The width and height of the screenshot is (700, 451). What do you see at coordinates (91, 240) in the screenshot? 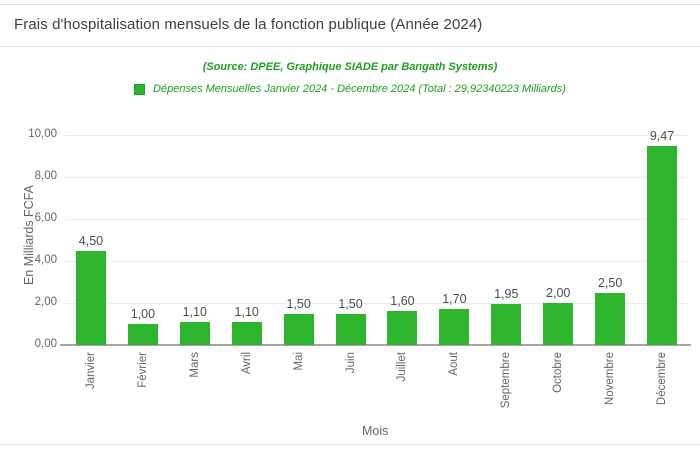
I see `bar-value-label: 4,50` at bounding box center [91, 240].